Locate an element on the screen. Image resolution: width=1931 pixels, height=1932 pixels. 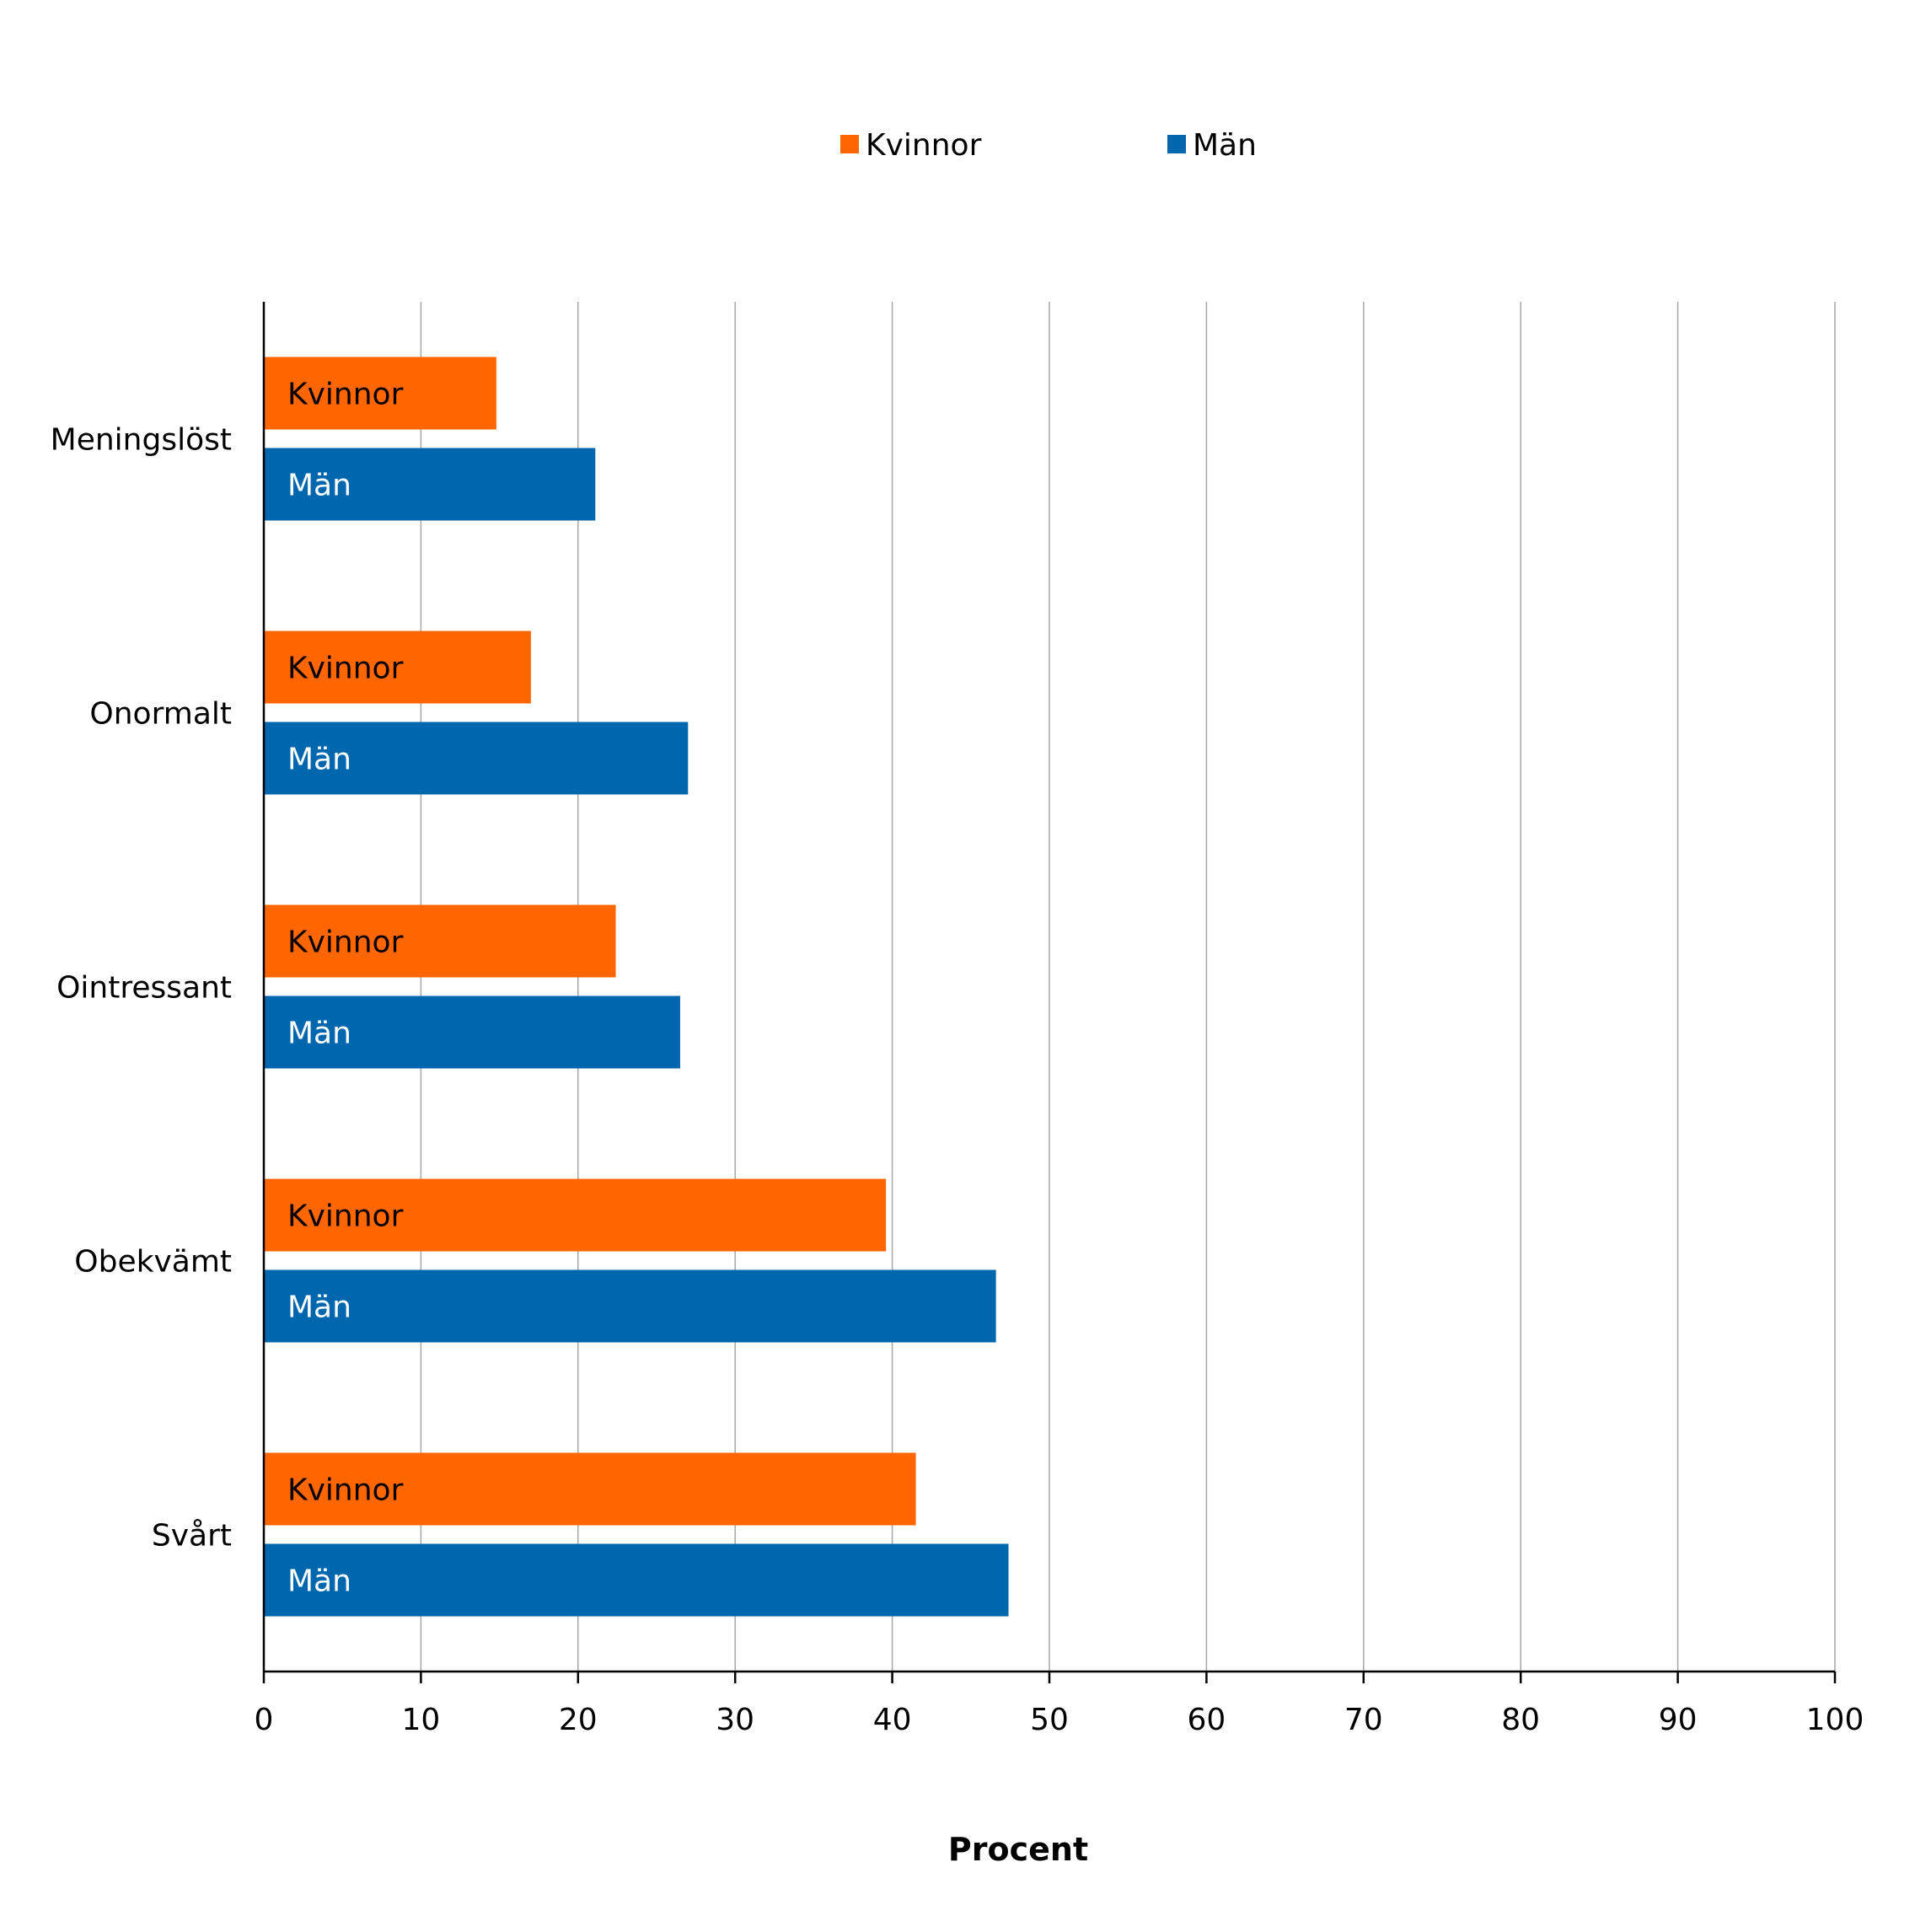
bar-obekvamt-man is located at coordinates (630, 1306).